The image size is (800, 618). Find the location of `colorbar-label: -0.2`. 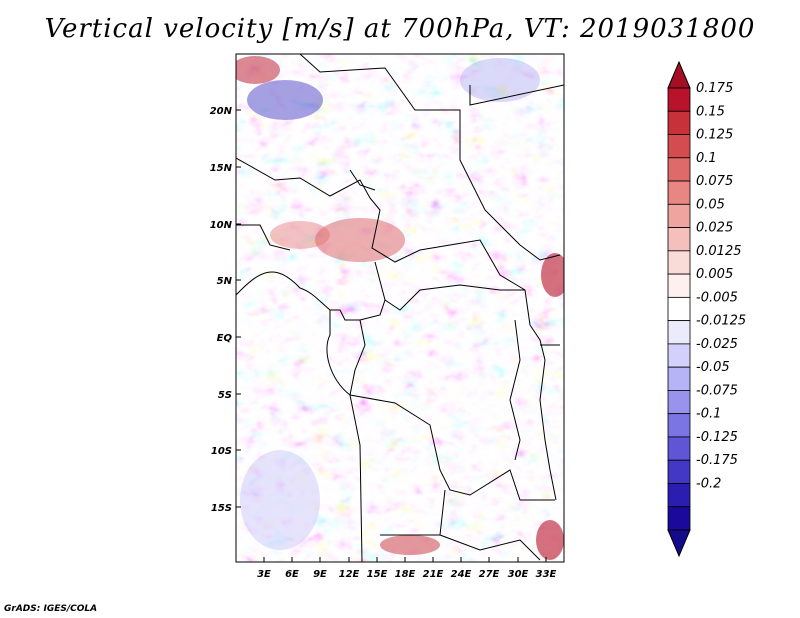

colorbar-label: -0.2 is located at coordinates (708, 483).